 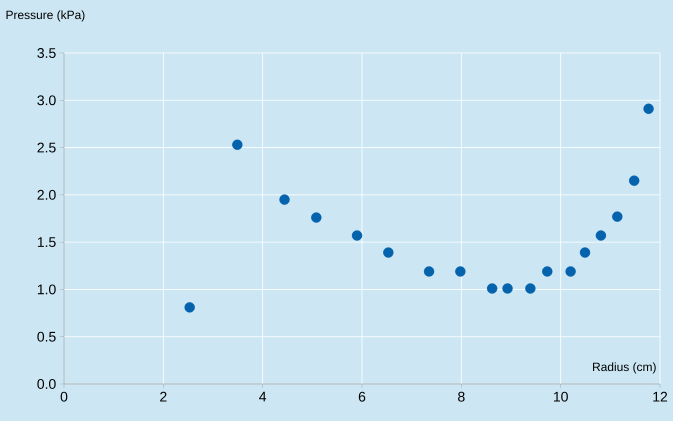 I want to click on y-tick-label: 1.5, so click(x=47, y=242).